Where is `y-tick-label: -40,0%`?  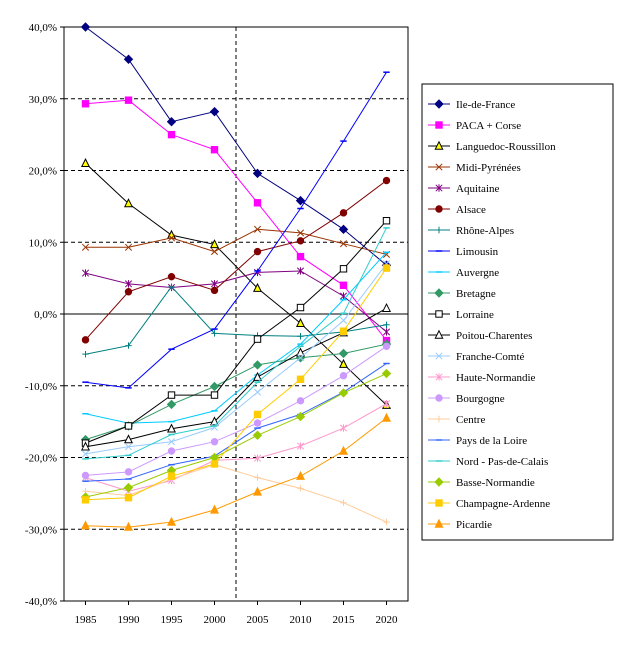
y-tick-label: -40,0% is located at coordinates (41, 602).